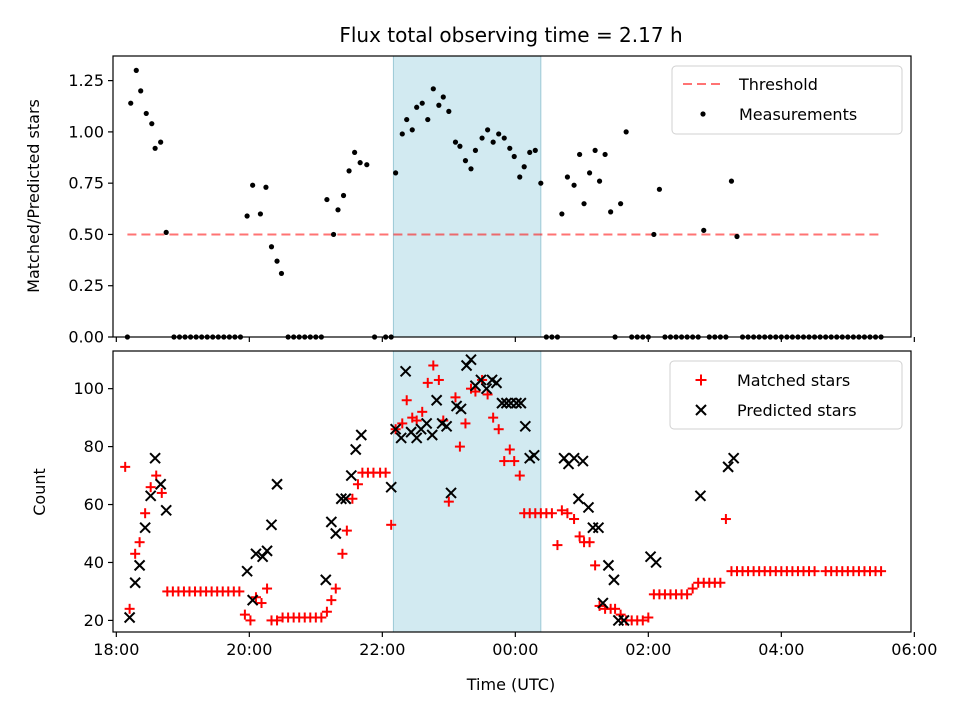 This screenshot has width=960, height=720. I want to click on bottom-y-ticks: 20 40 60 80 100, so click(93, 504).